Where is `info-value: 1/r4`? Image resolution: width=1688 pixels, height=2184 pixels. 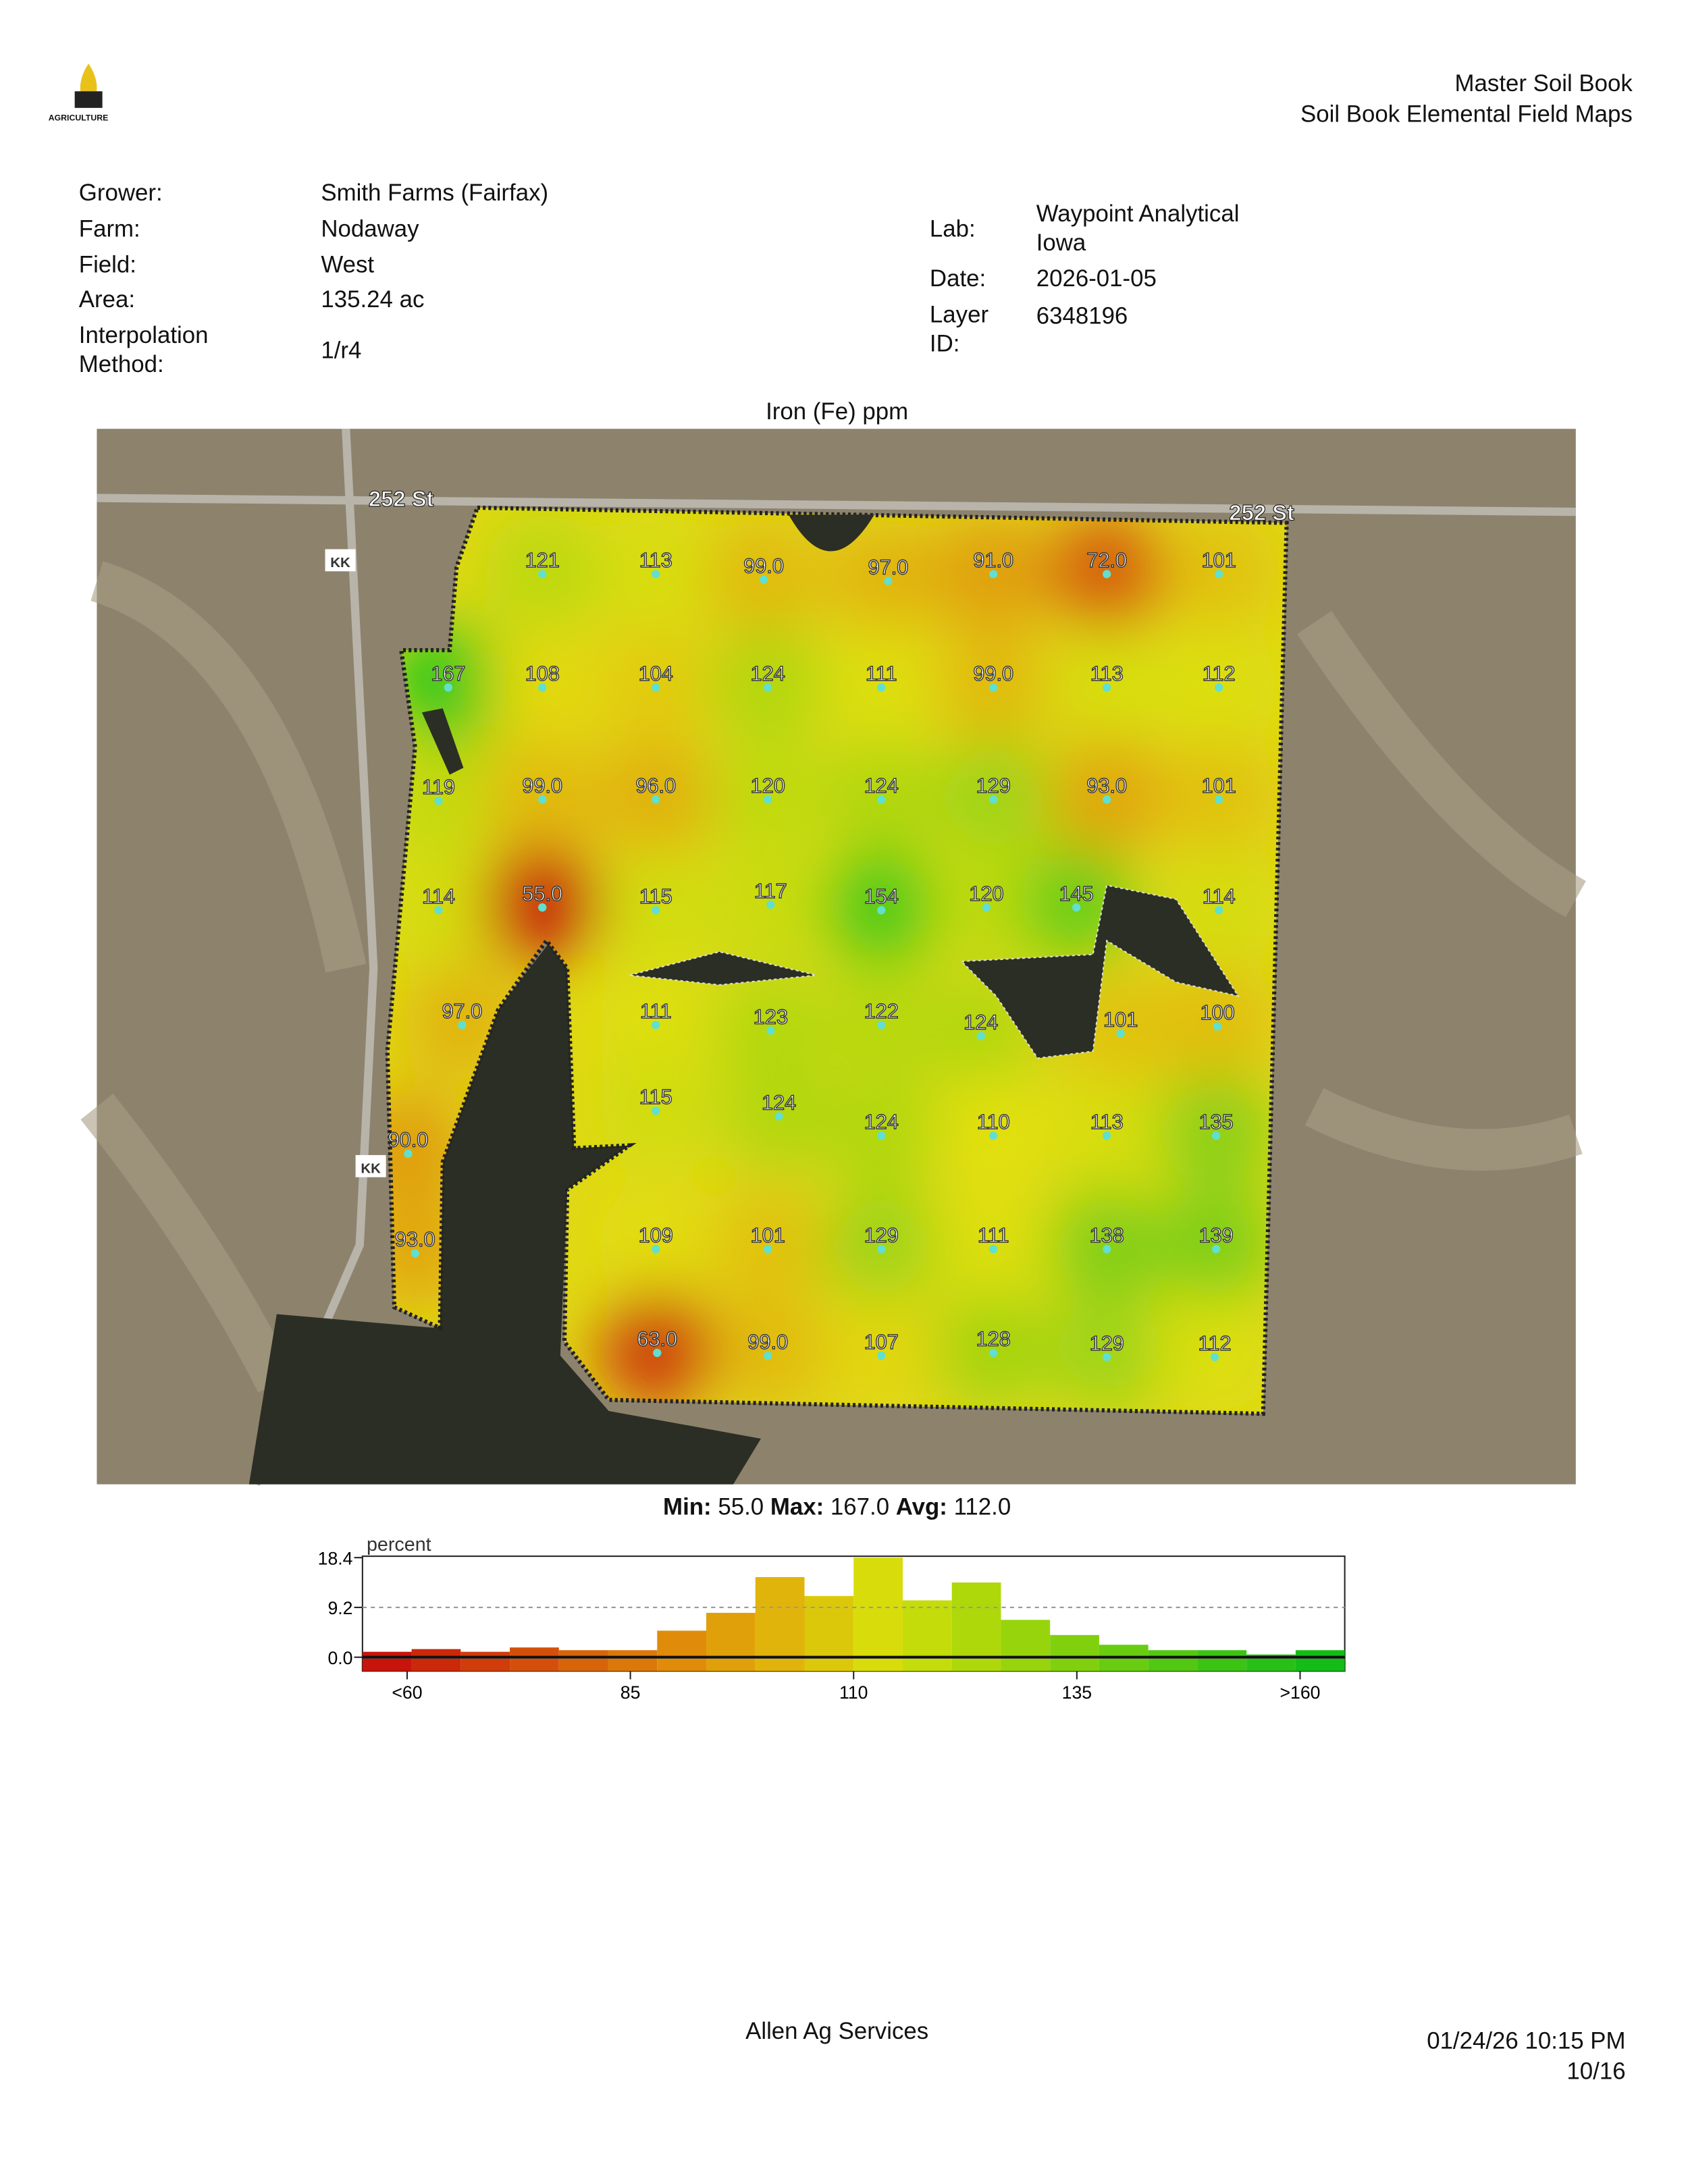
info-value: 1/r4 is located at coordinates (341, 350).